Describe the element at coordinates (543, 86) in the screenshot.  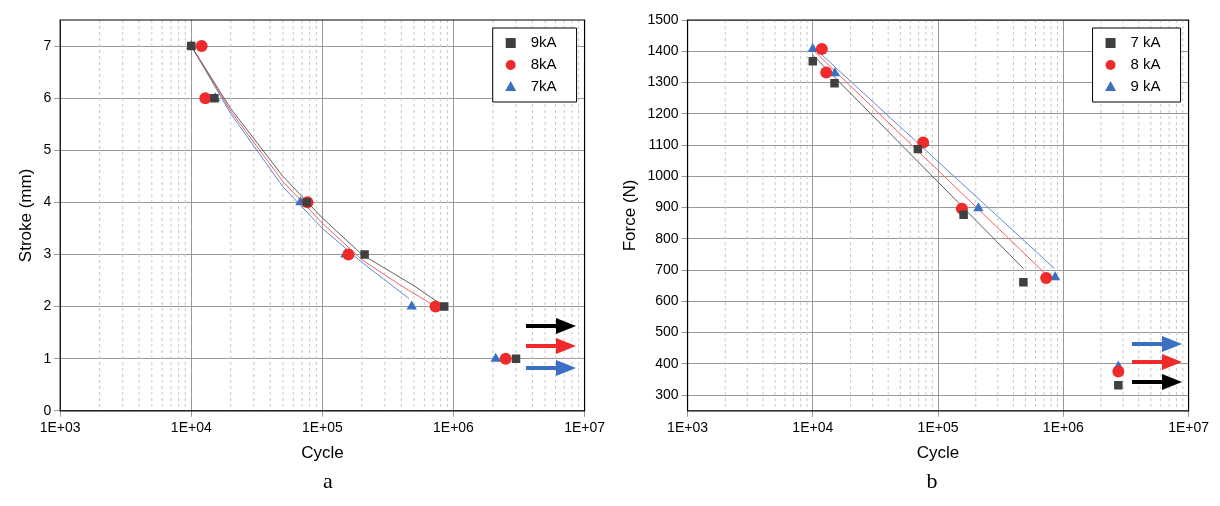
I see `legend-label: 7kA` at that location.